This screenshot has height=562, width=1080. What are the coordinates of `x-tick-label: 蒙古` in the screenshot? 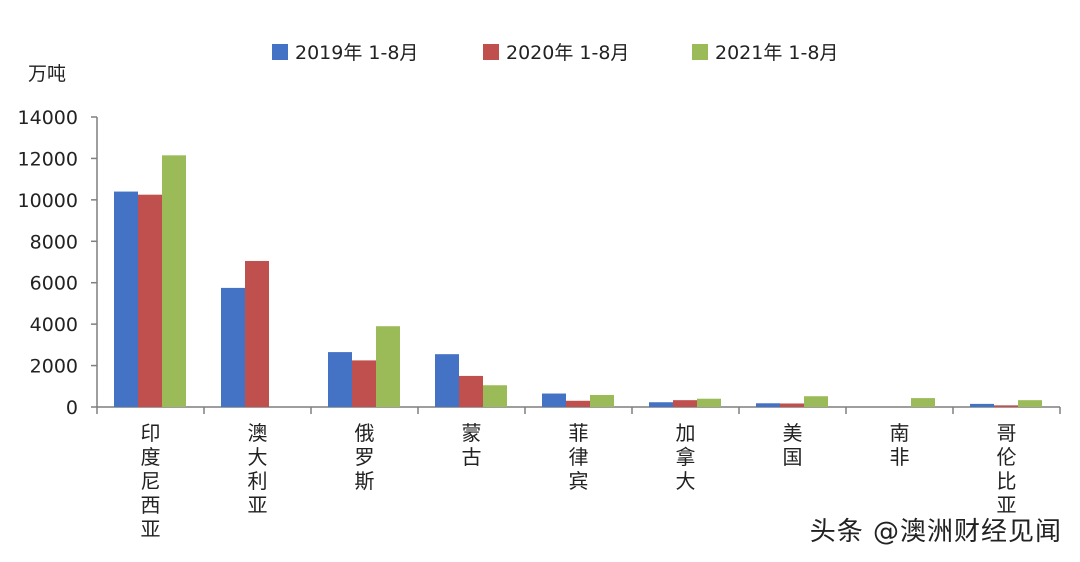 It's located at (472, 445).